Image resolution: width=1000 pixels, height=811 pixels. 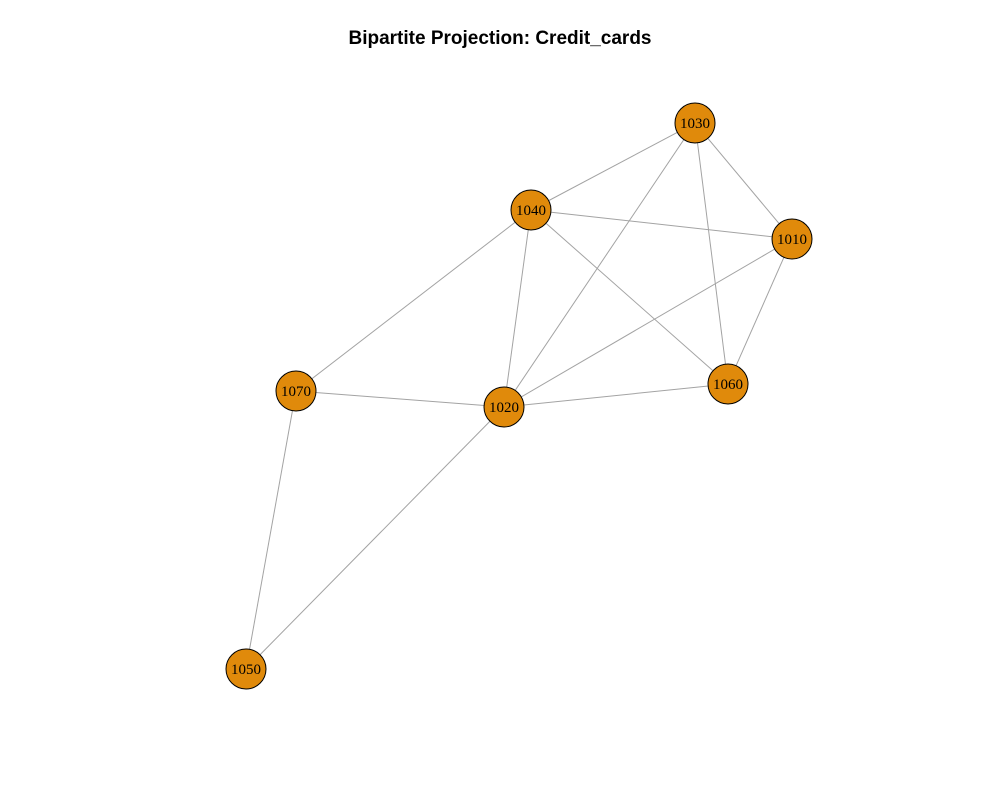 I want to click on node-label: 1030, so click(x=695, y=124).